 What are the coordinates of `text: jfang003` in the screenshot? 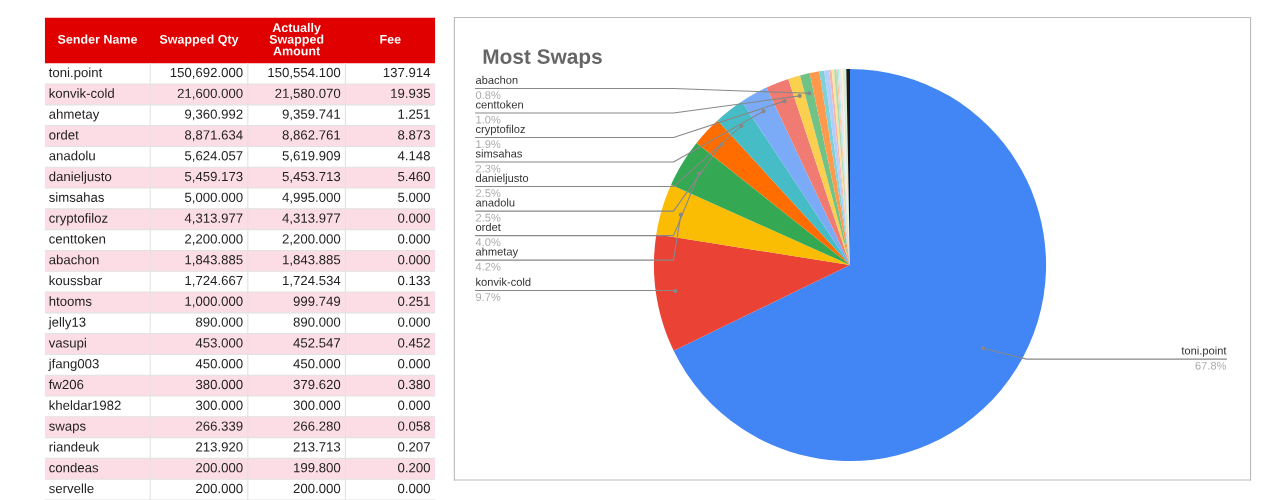 It's located at (73, 364).